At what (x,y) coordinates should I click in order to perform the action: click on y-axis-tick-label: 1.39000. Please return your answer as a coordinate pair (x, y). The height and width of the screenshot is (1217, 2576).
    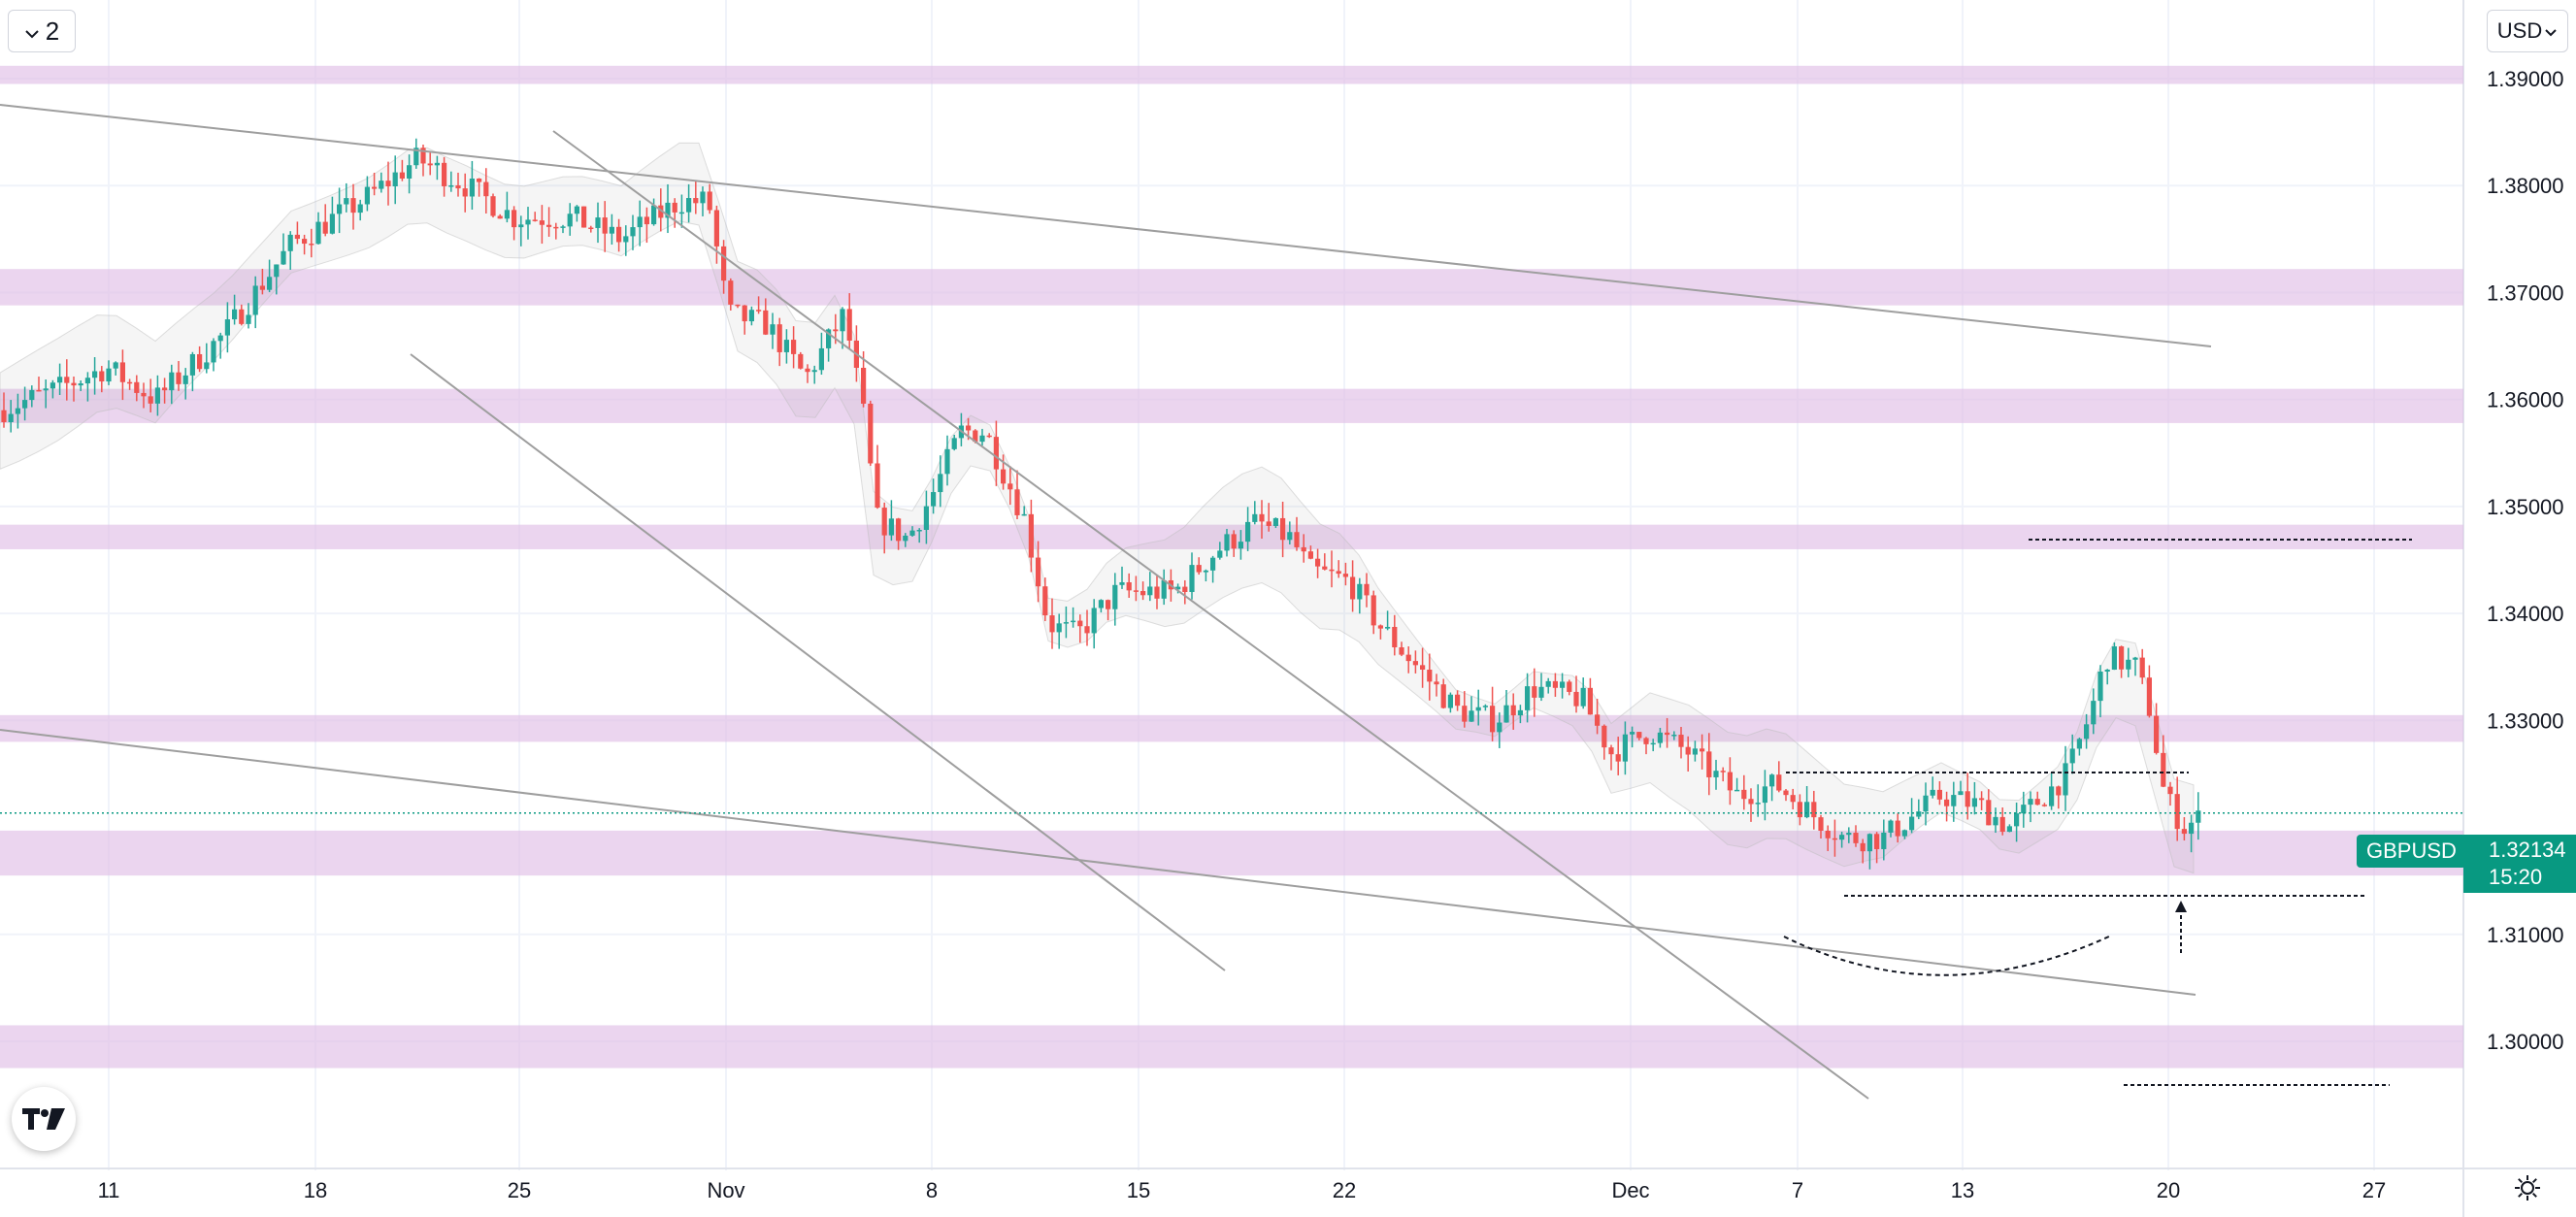
    Looking at the image, I should click on (2525, 79).